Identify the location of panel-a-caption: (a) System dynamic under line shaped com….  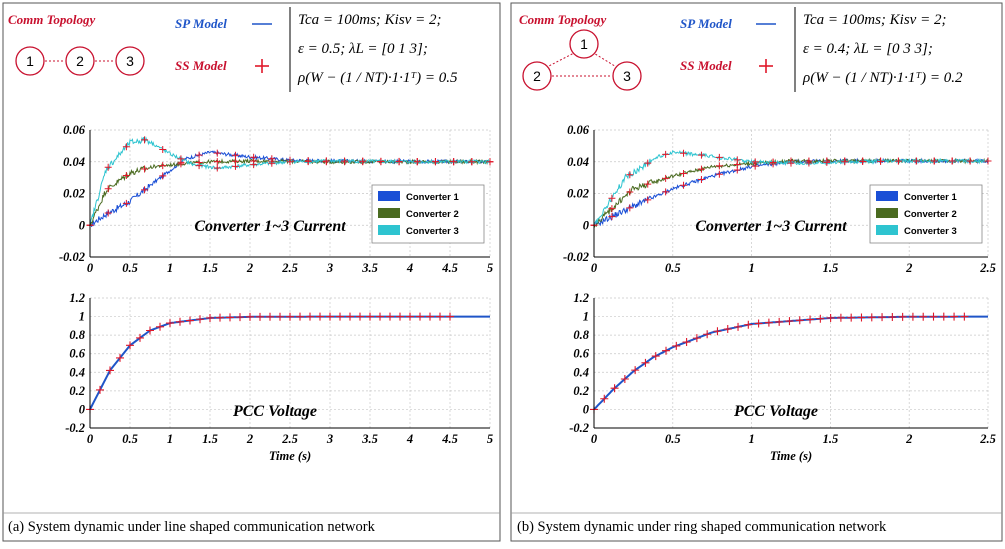
(192, 527).